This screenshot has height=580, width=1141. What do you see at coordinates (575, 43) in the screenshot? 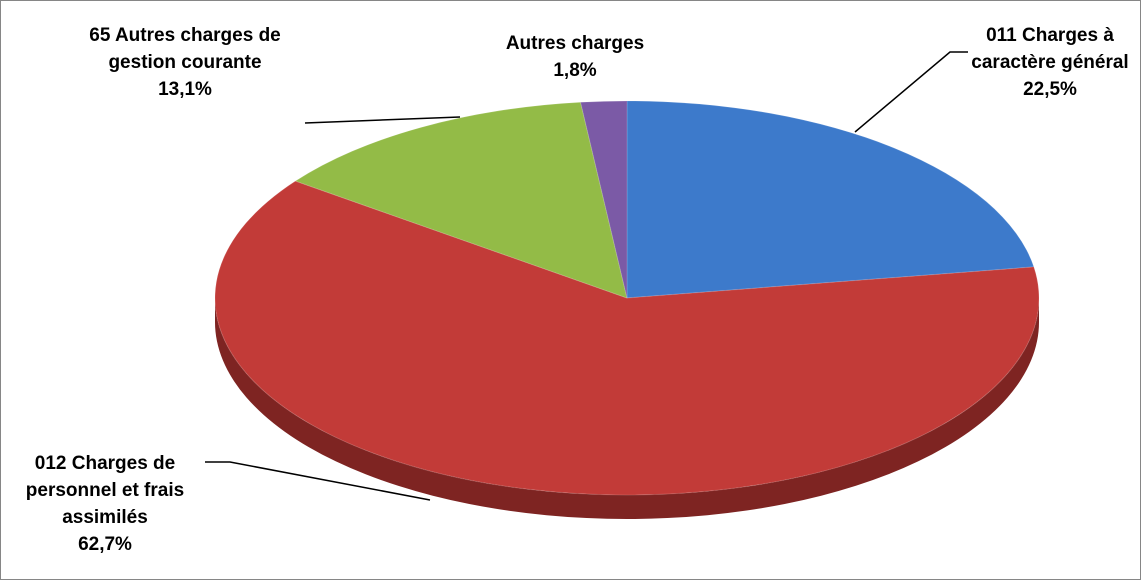
I see `label-name: Autres charges` at bounding box center [575, 43].